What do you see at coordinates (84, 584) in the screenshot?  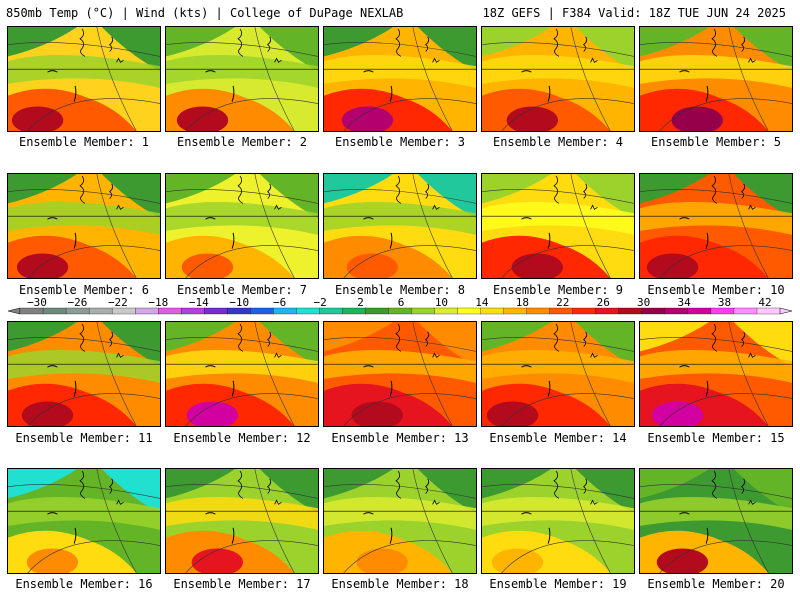 I see `ensemble-member-label: Ensemble Member: 16` at bounding box center [84, 584].